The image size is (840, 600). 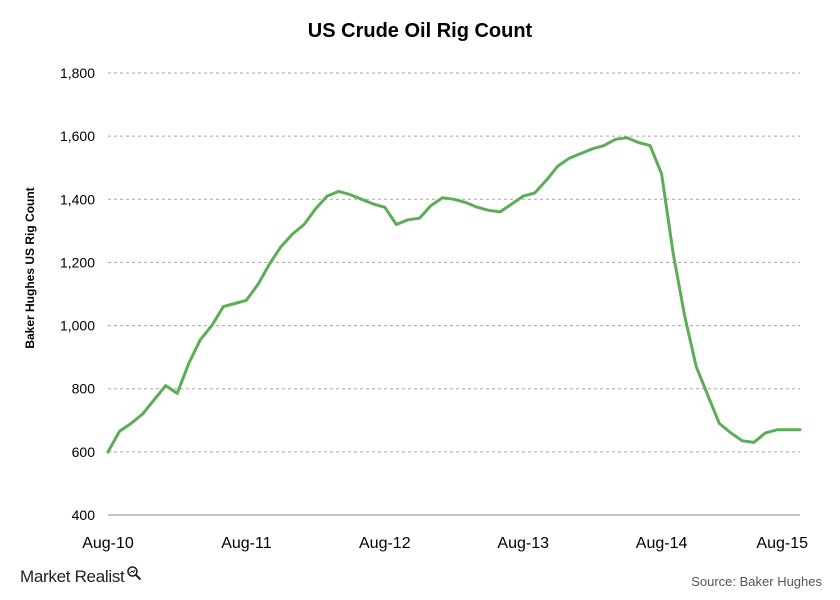 What do you see at coordinates (134, 573) in the screenshot?
I see `magnifier-icon` at bounding box center [134, 573].